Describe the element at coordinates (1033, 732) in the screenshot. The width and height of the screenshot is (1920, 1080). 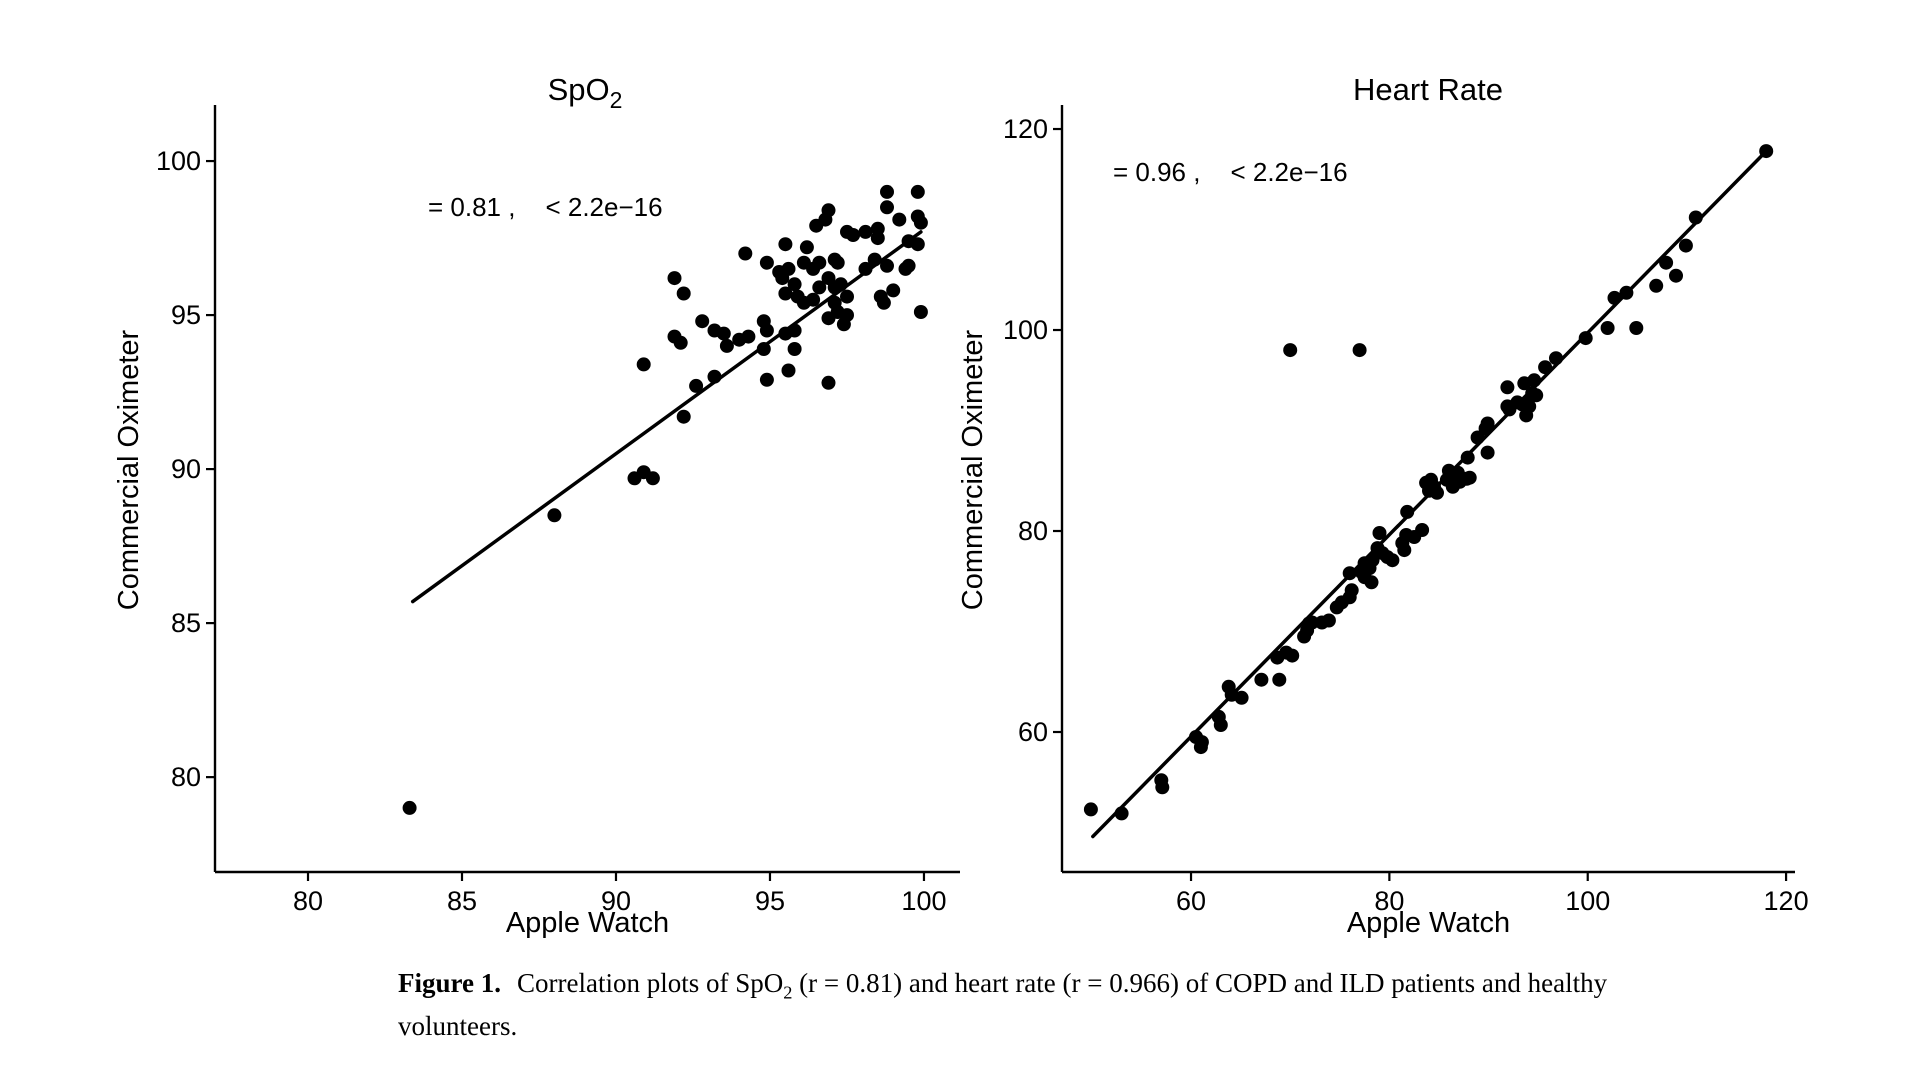
I see `y-tick-label: 60` at that location.